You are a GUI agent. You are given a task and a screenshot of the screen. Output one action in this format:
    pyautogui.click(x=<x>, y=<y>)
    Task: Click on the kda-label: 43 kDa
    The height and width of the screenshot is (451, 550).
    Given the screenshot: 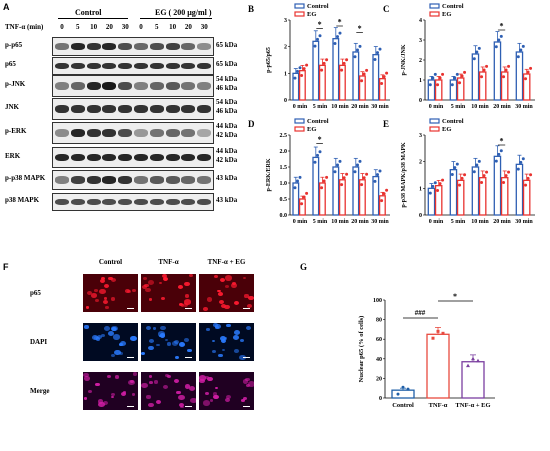 What is the action you would take?
    pyautogui.click(x=227, y=200)
    